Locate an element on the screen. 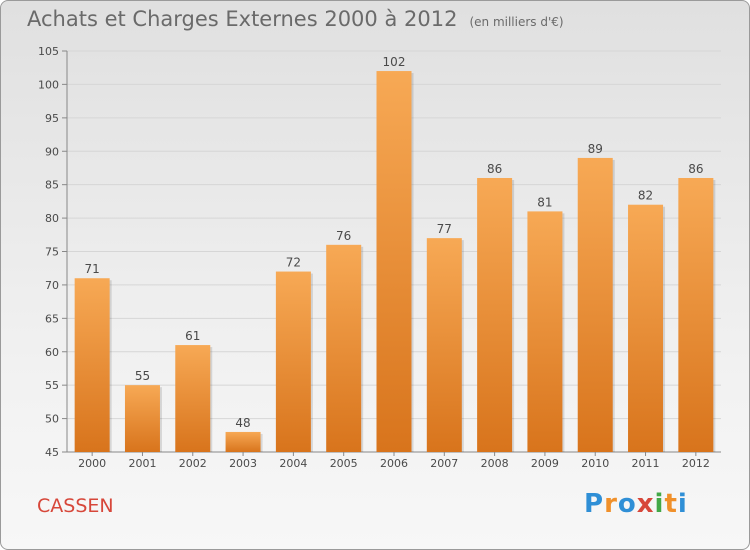 The height and width of the screenshot is (550, 750). x-tick-label: 2003 is located at coordinates (243, 463).